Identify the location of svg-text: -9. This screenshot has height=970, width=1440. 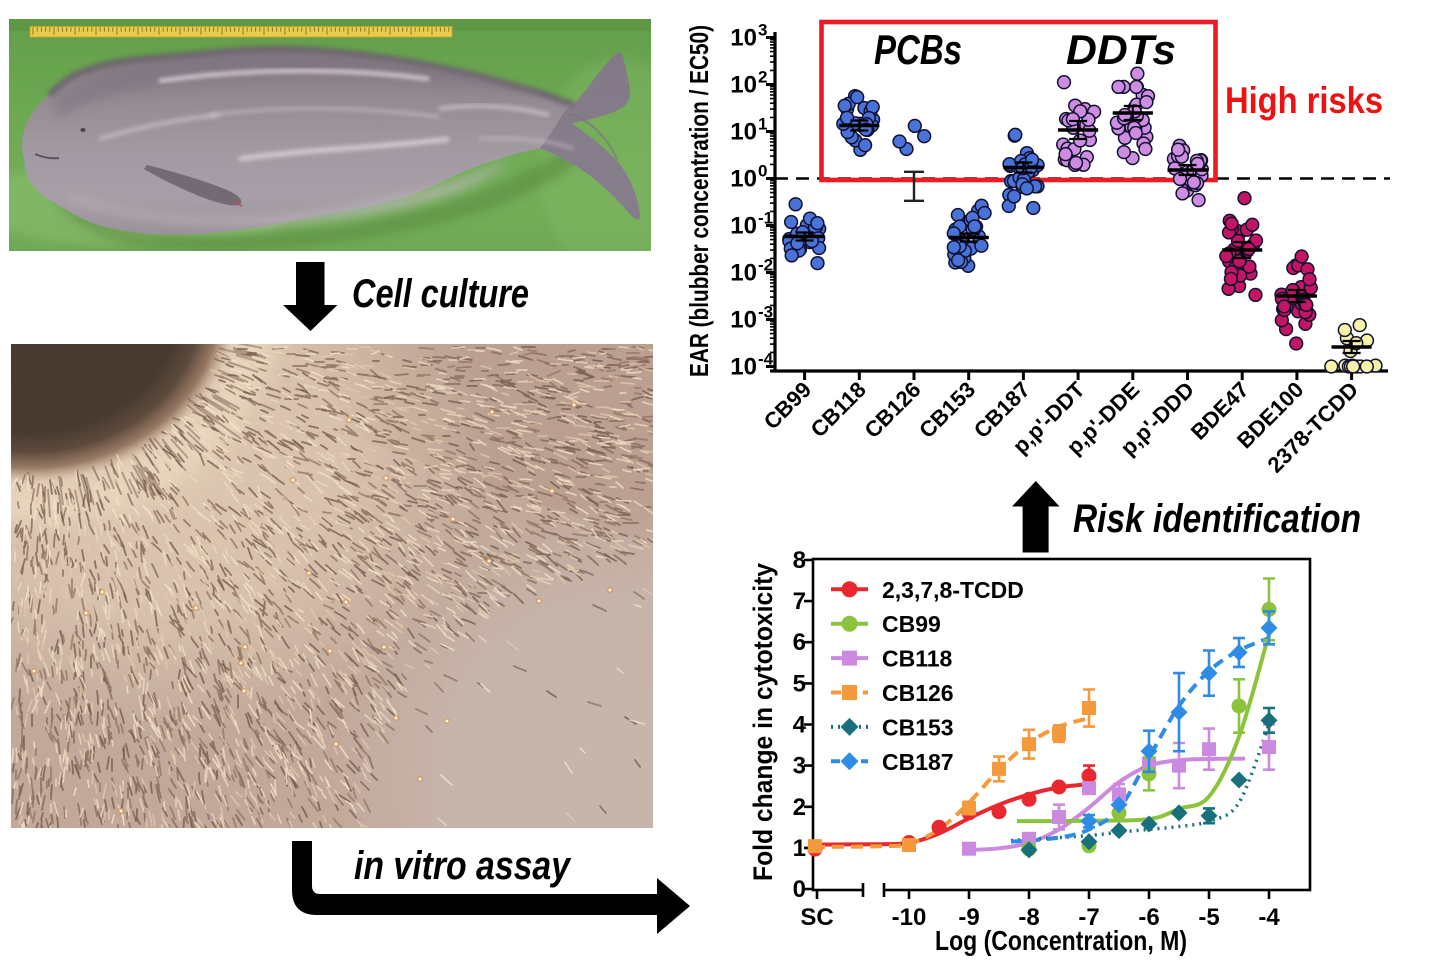
(968, 917).